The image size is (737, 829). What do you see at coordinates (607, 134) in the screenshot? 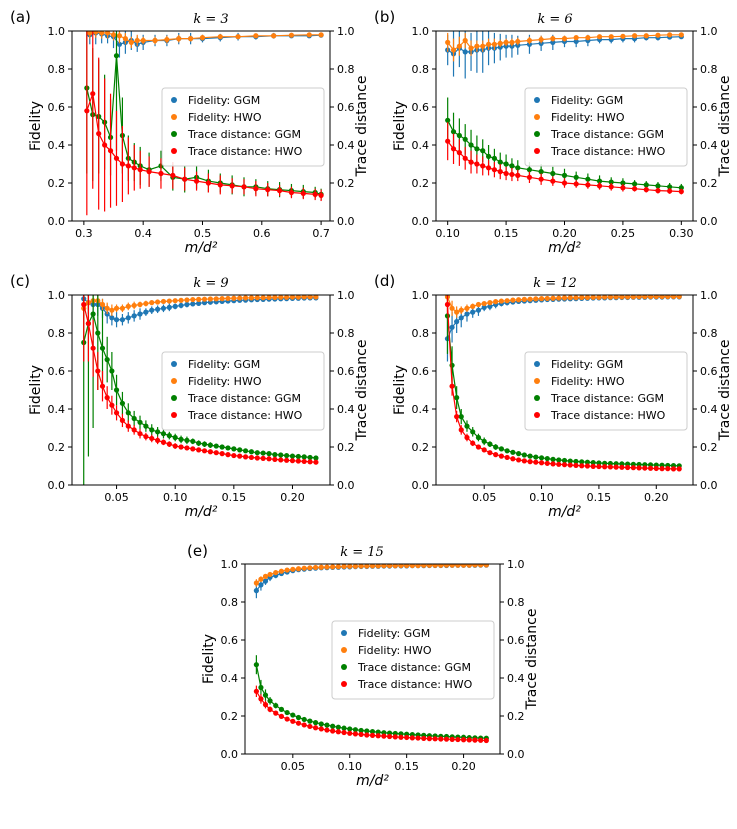
I see `panel-b-legend-label: Trace distance: GGM` at bounding box center [607, 134].